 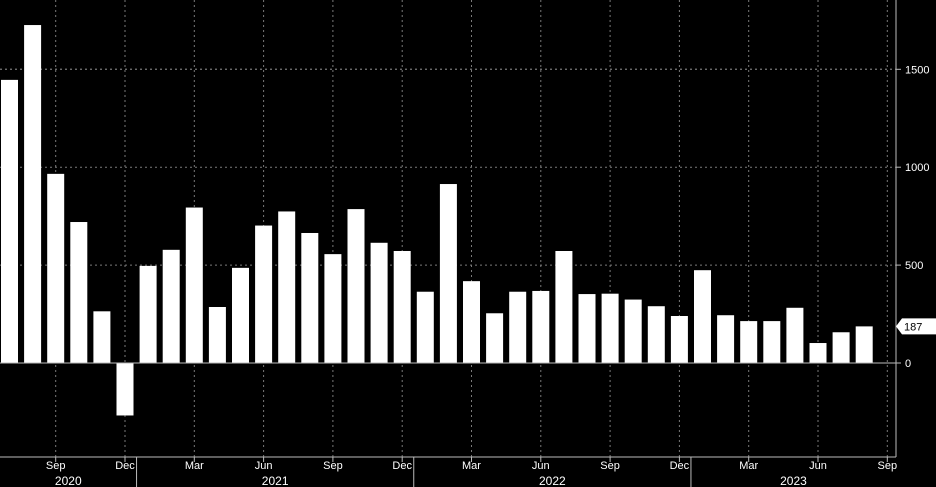 I want to click on last-value-callout, so click(x=916, y=326).